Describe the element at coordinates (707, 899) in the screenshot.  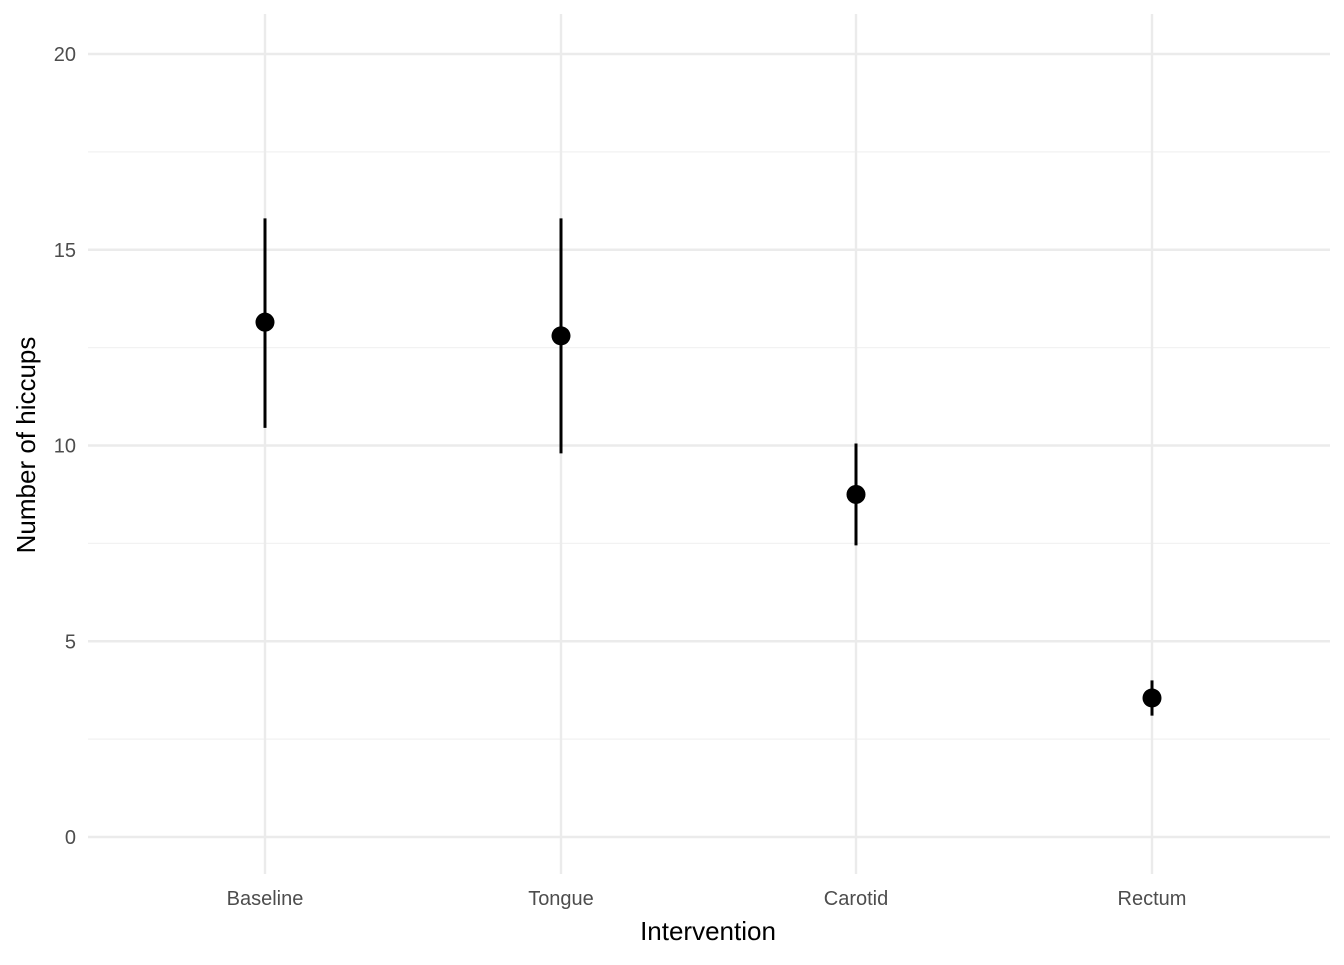
I see `x-tick-labels: Baseline Tongue Carotid Rectum` at that location.